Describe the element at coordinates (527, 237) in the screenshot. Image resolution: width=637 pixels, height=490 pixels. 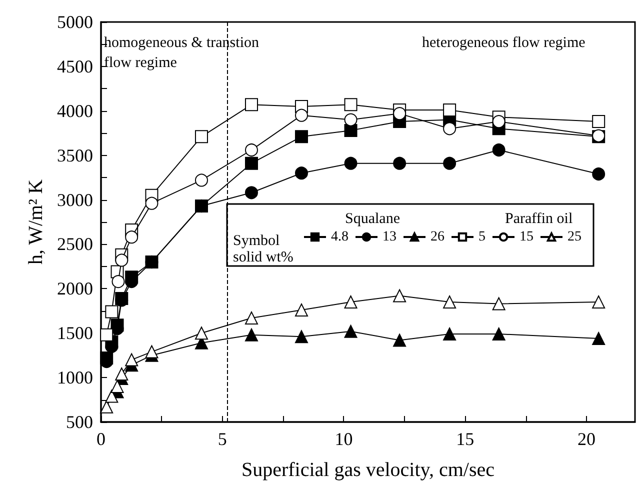
I see `legend-label: 15` at that location.